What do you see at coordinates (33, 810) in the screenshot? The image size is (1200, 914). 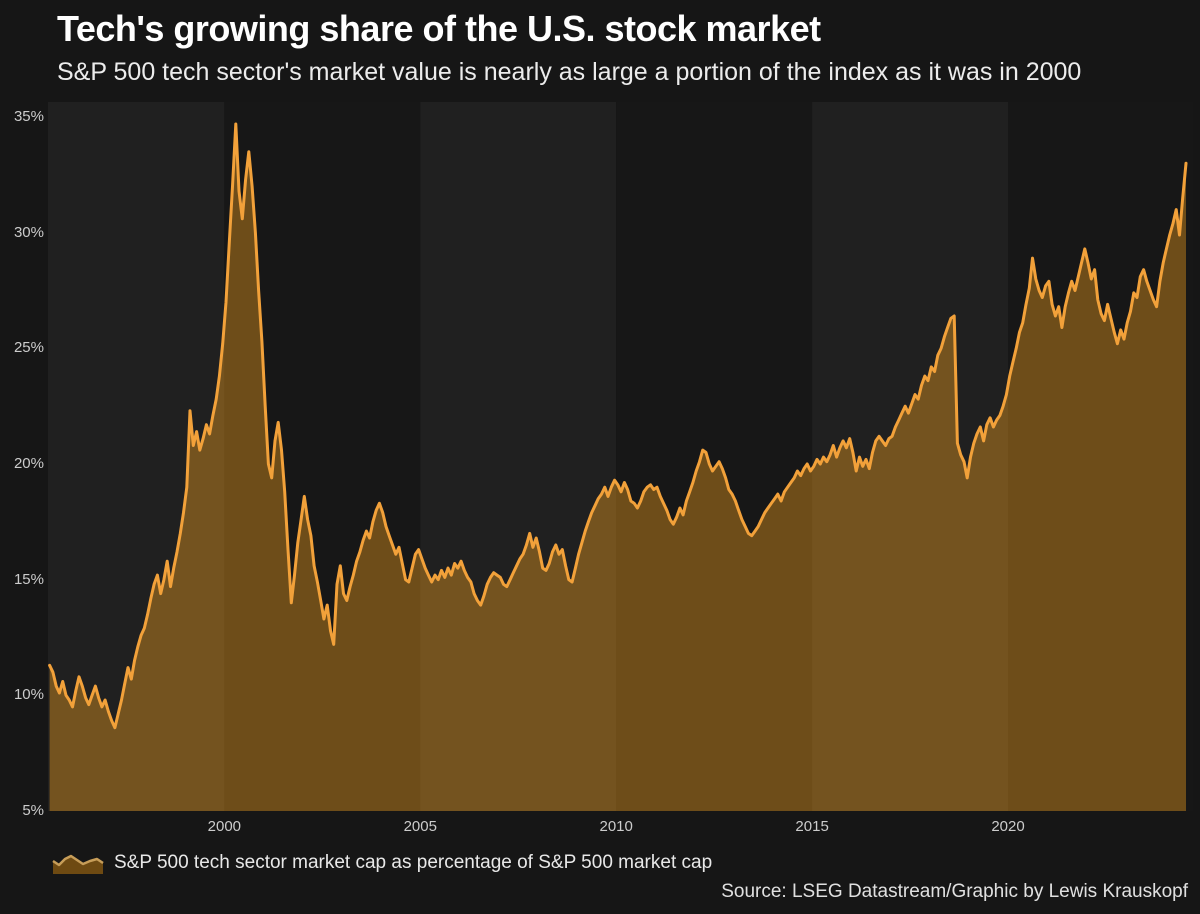 I see `y-tick-label: 5%` at bounding box center [33, 810].